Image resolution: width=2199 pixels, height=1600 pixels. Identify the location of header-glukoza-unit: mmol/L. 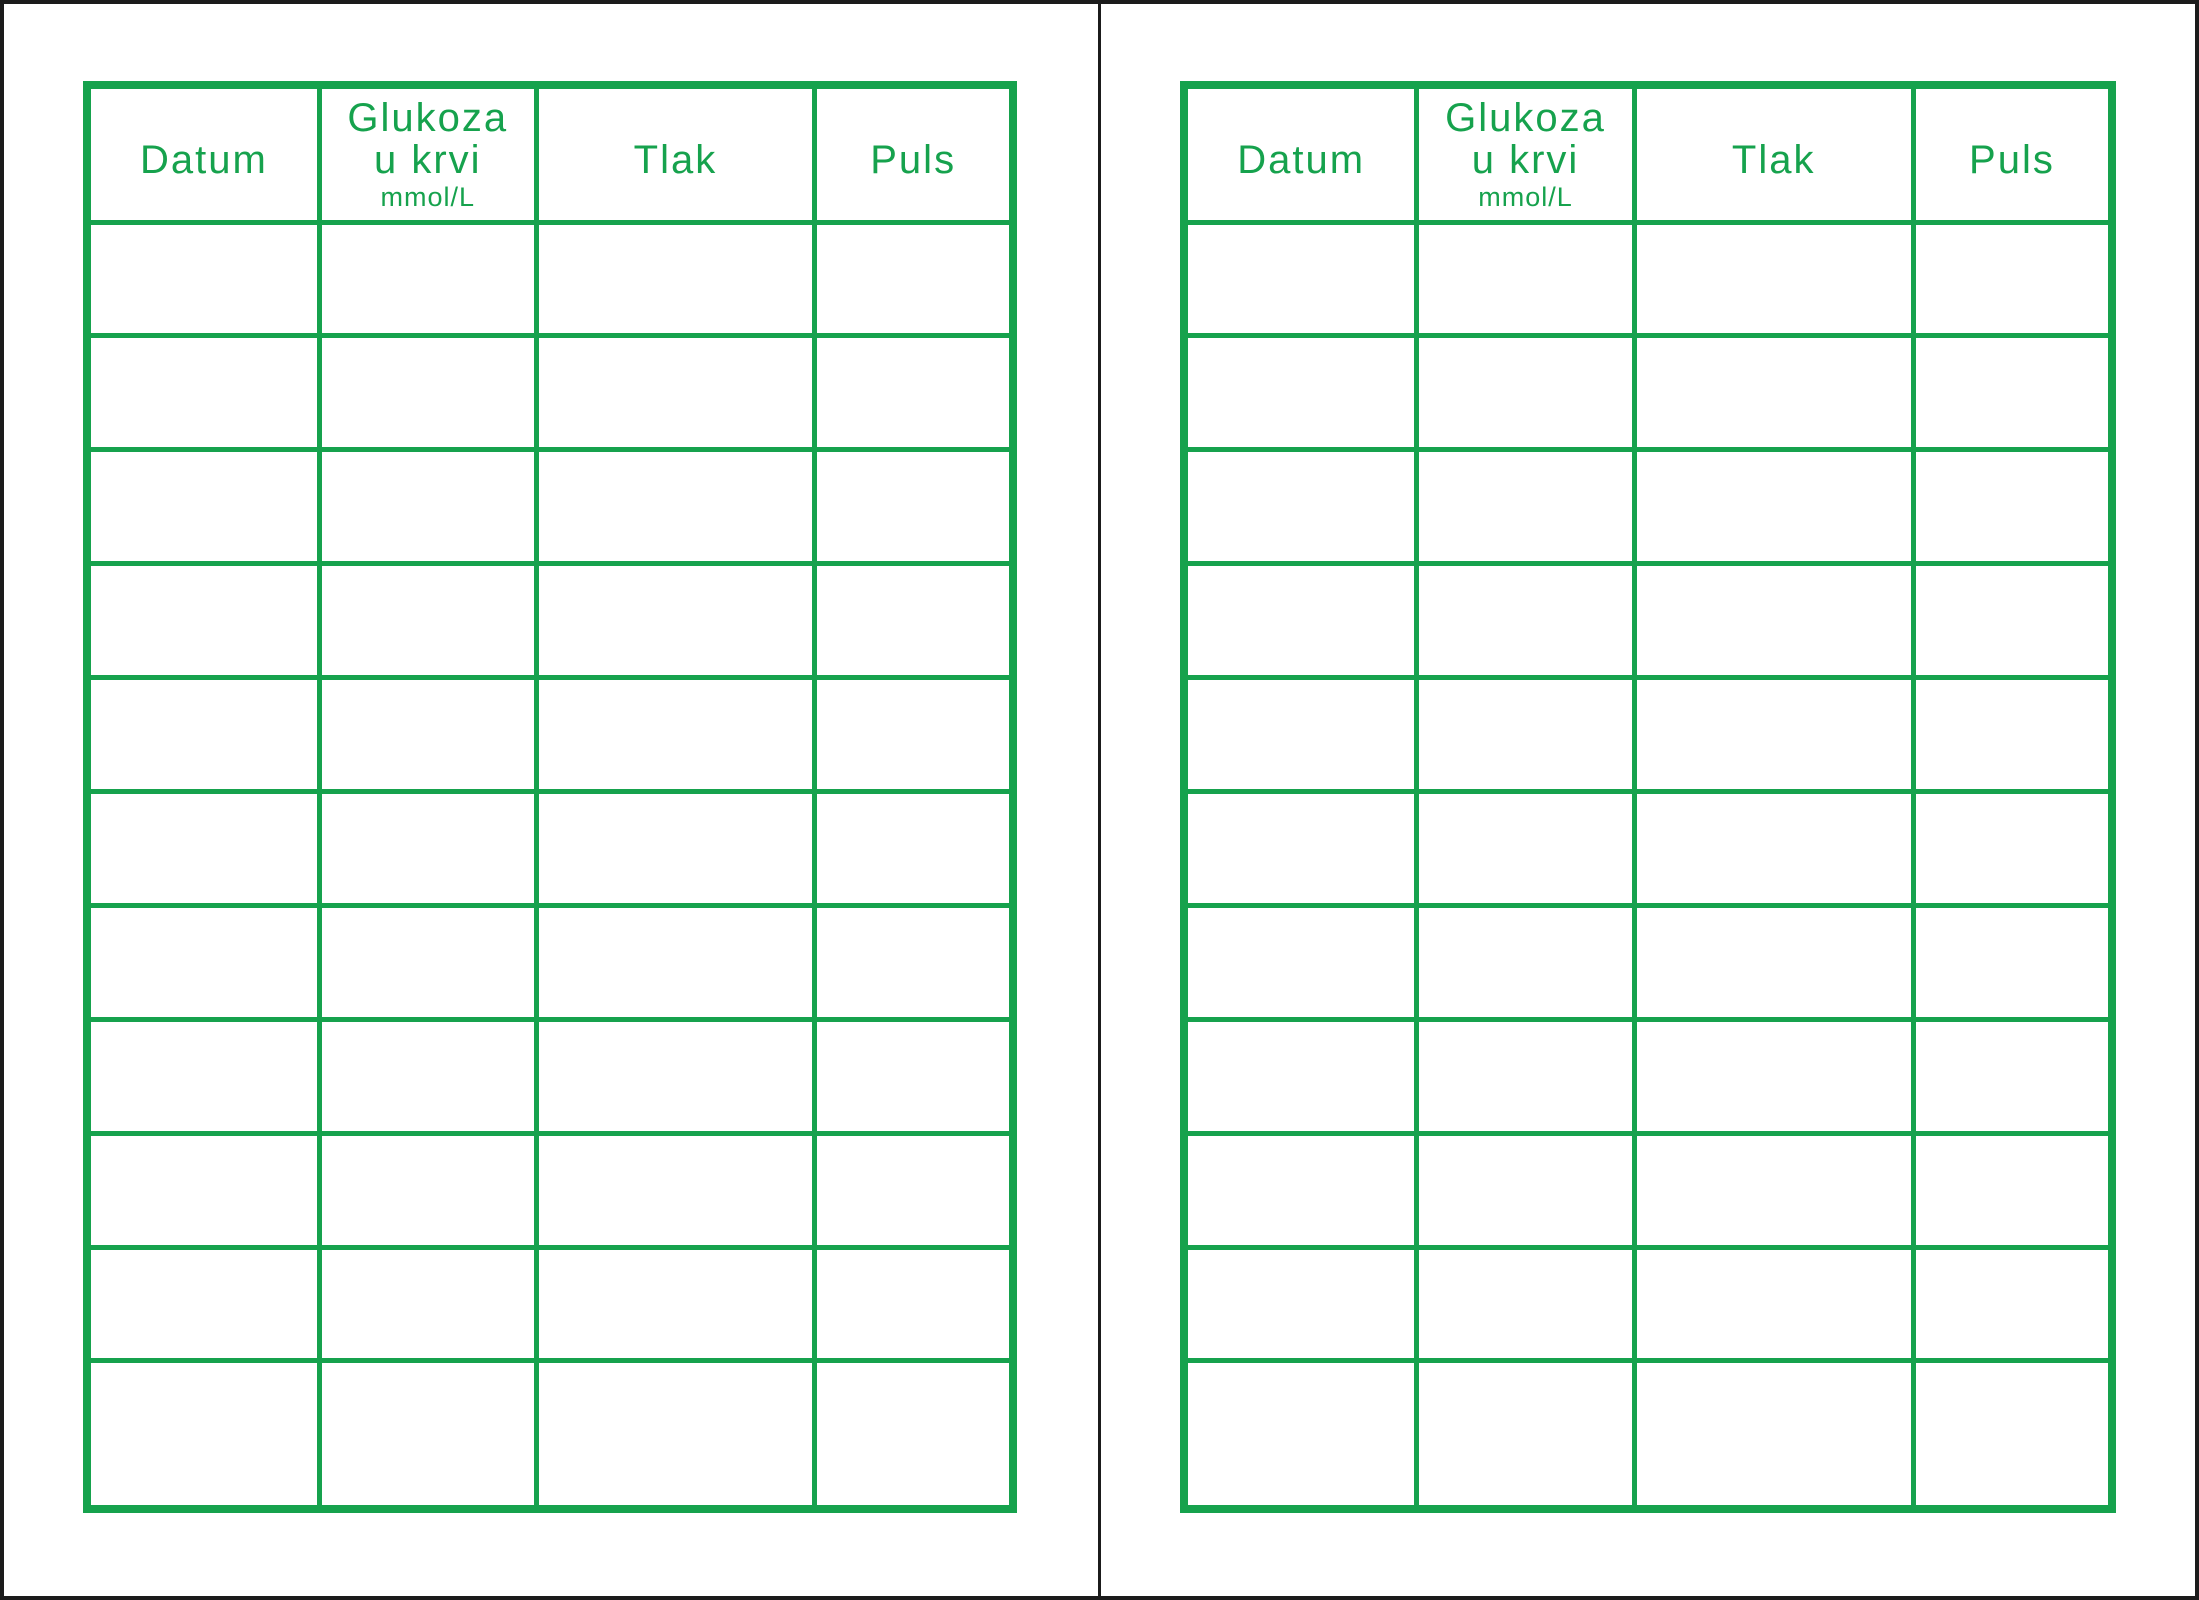
(428, 197).